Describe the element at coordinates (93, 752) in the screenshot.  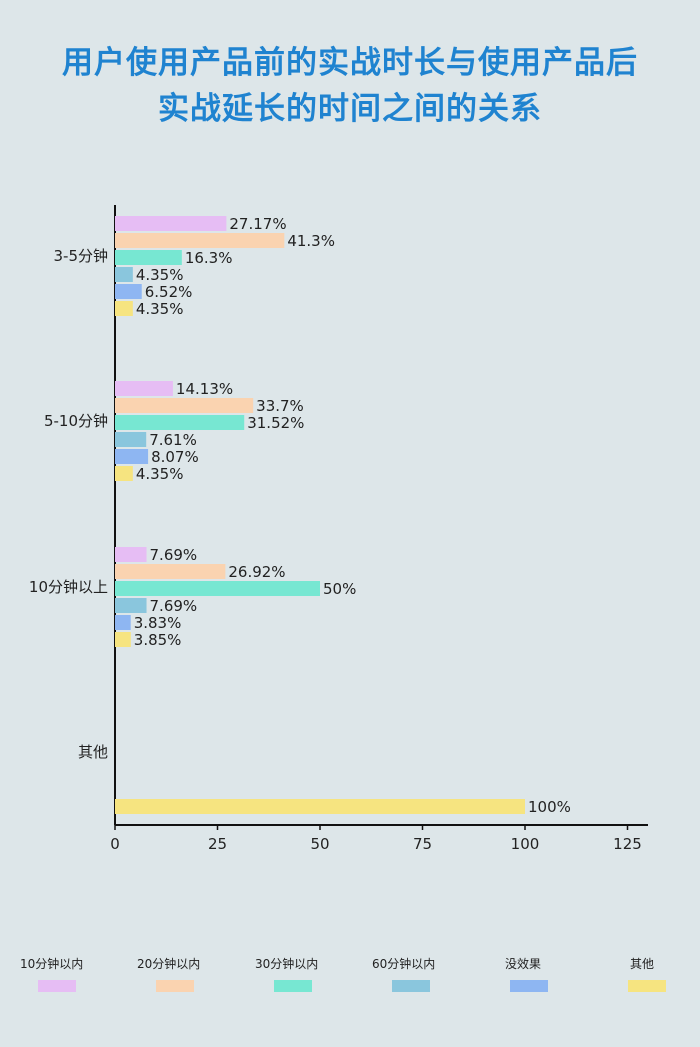
I see `category-label: 其他` at that location.